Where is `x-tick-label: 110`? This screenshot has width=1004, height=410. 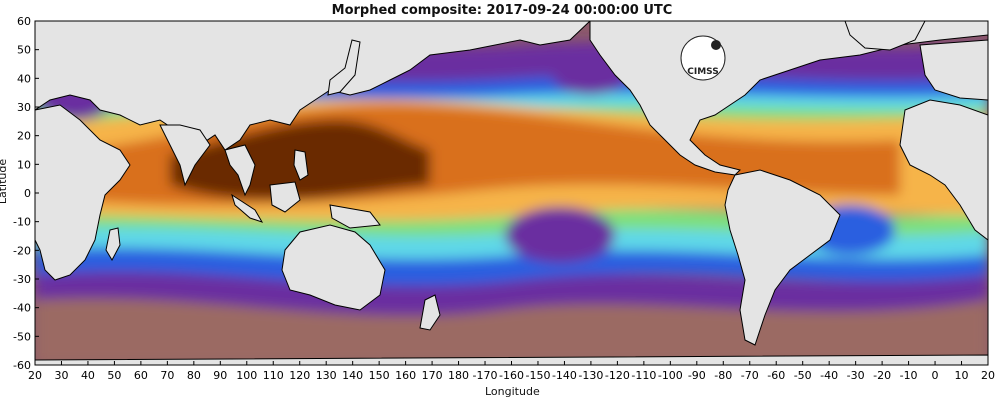 x-tick-label: 110 is located at coordinates (273, 375).